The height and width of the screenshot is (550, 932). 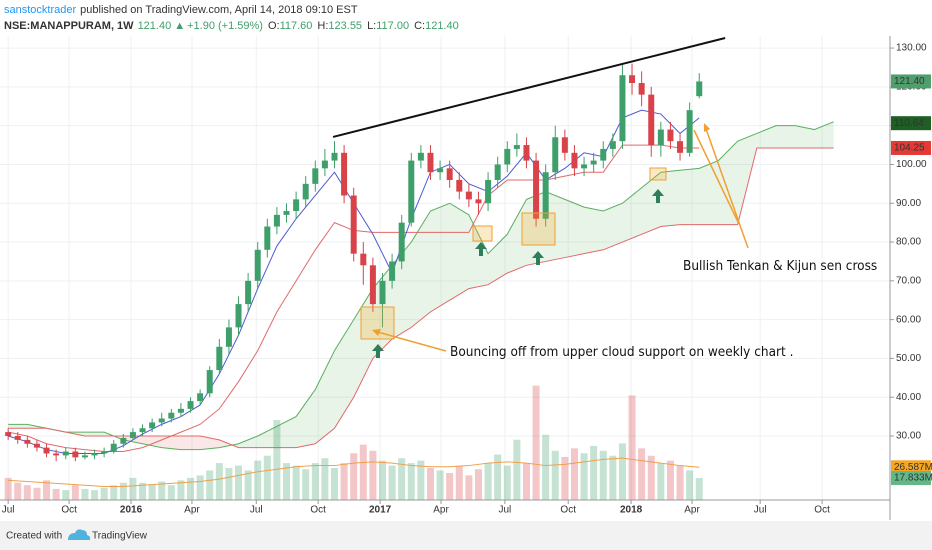 I want to click on ohlc-key: C:, so click(x=419, y=26).